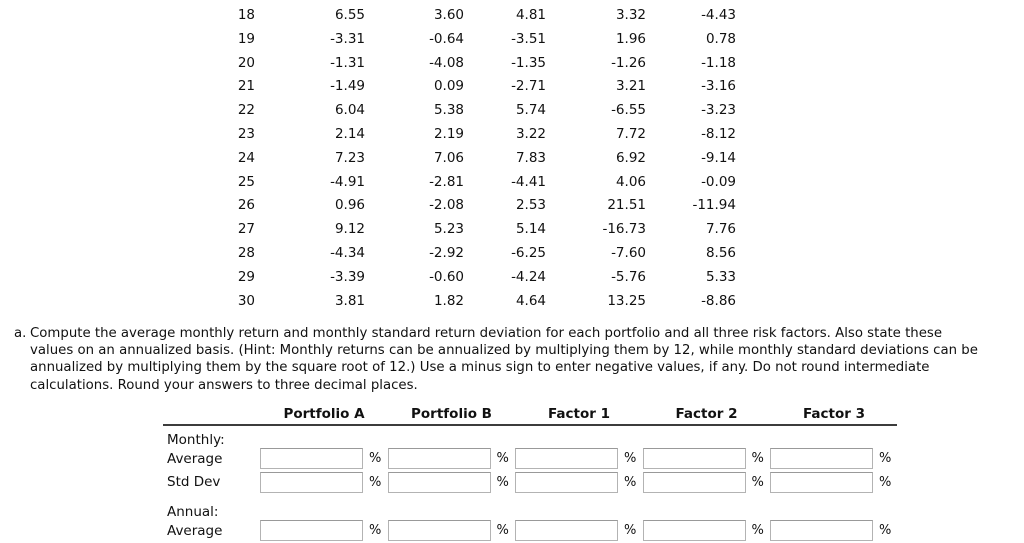  I want to click on value-cell: 6.04, so click(349, 110).